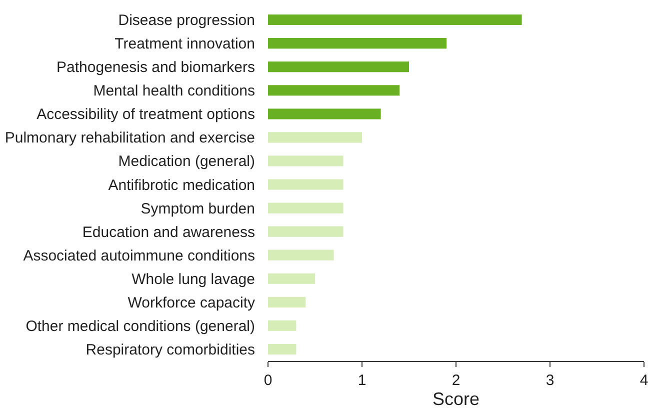 The height and width of the screenshot is (411, 653). I want to click on y-tick-label: Respiratory comorbidities, so click(170, 349).